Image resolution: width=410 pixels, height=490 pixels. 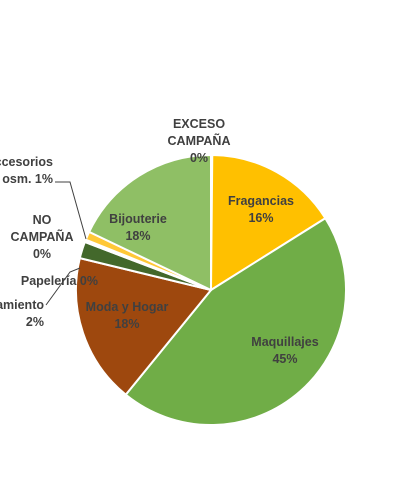 What do you see at coordinates (22, 305) in the screenshot?
I see `slice-label-line: amiento` at bounding box center [22, 305].